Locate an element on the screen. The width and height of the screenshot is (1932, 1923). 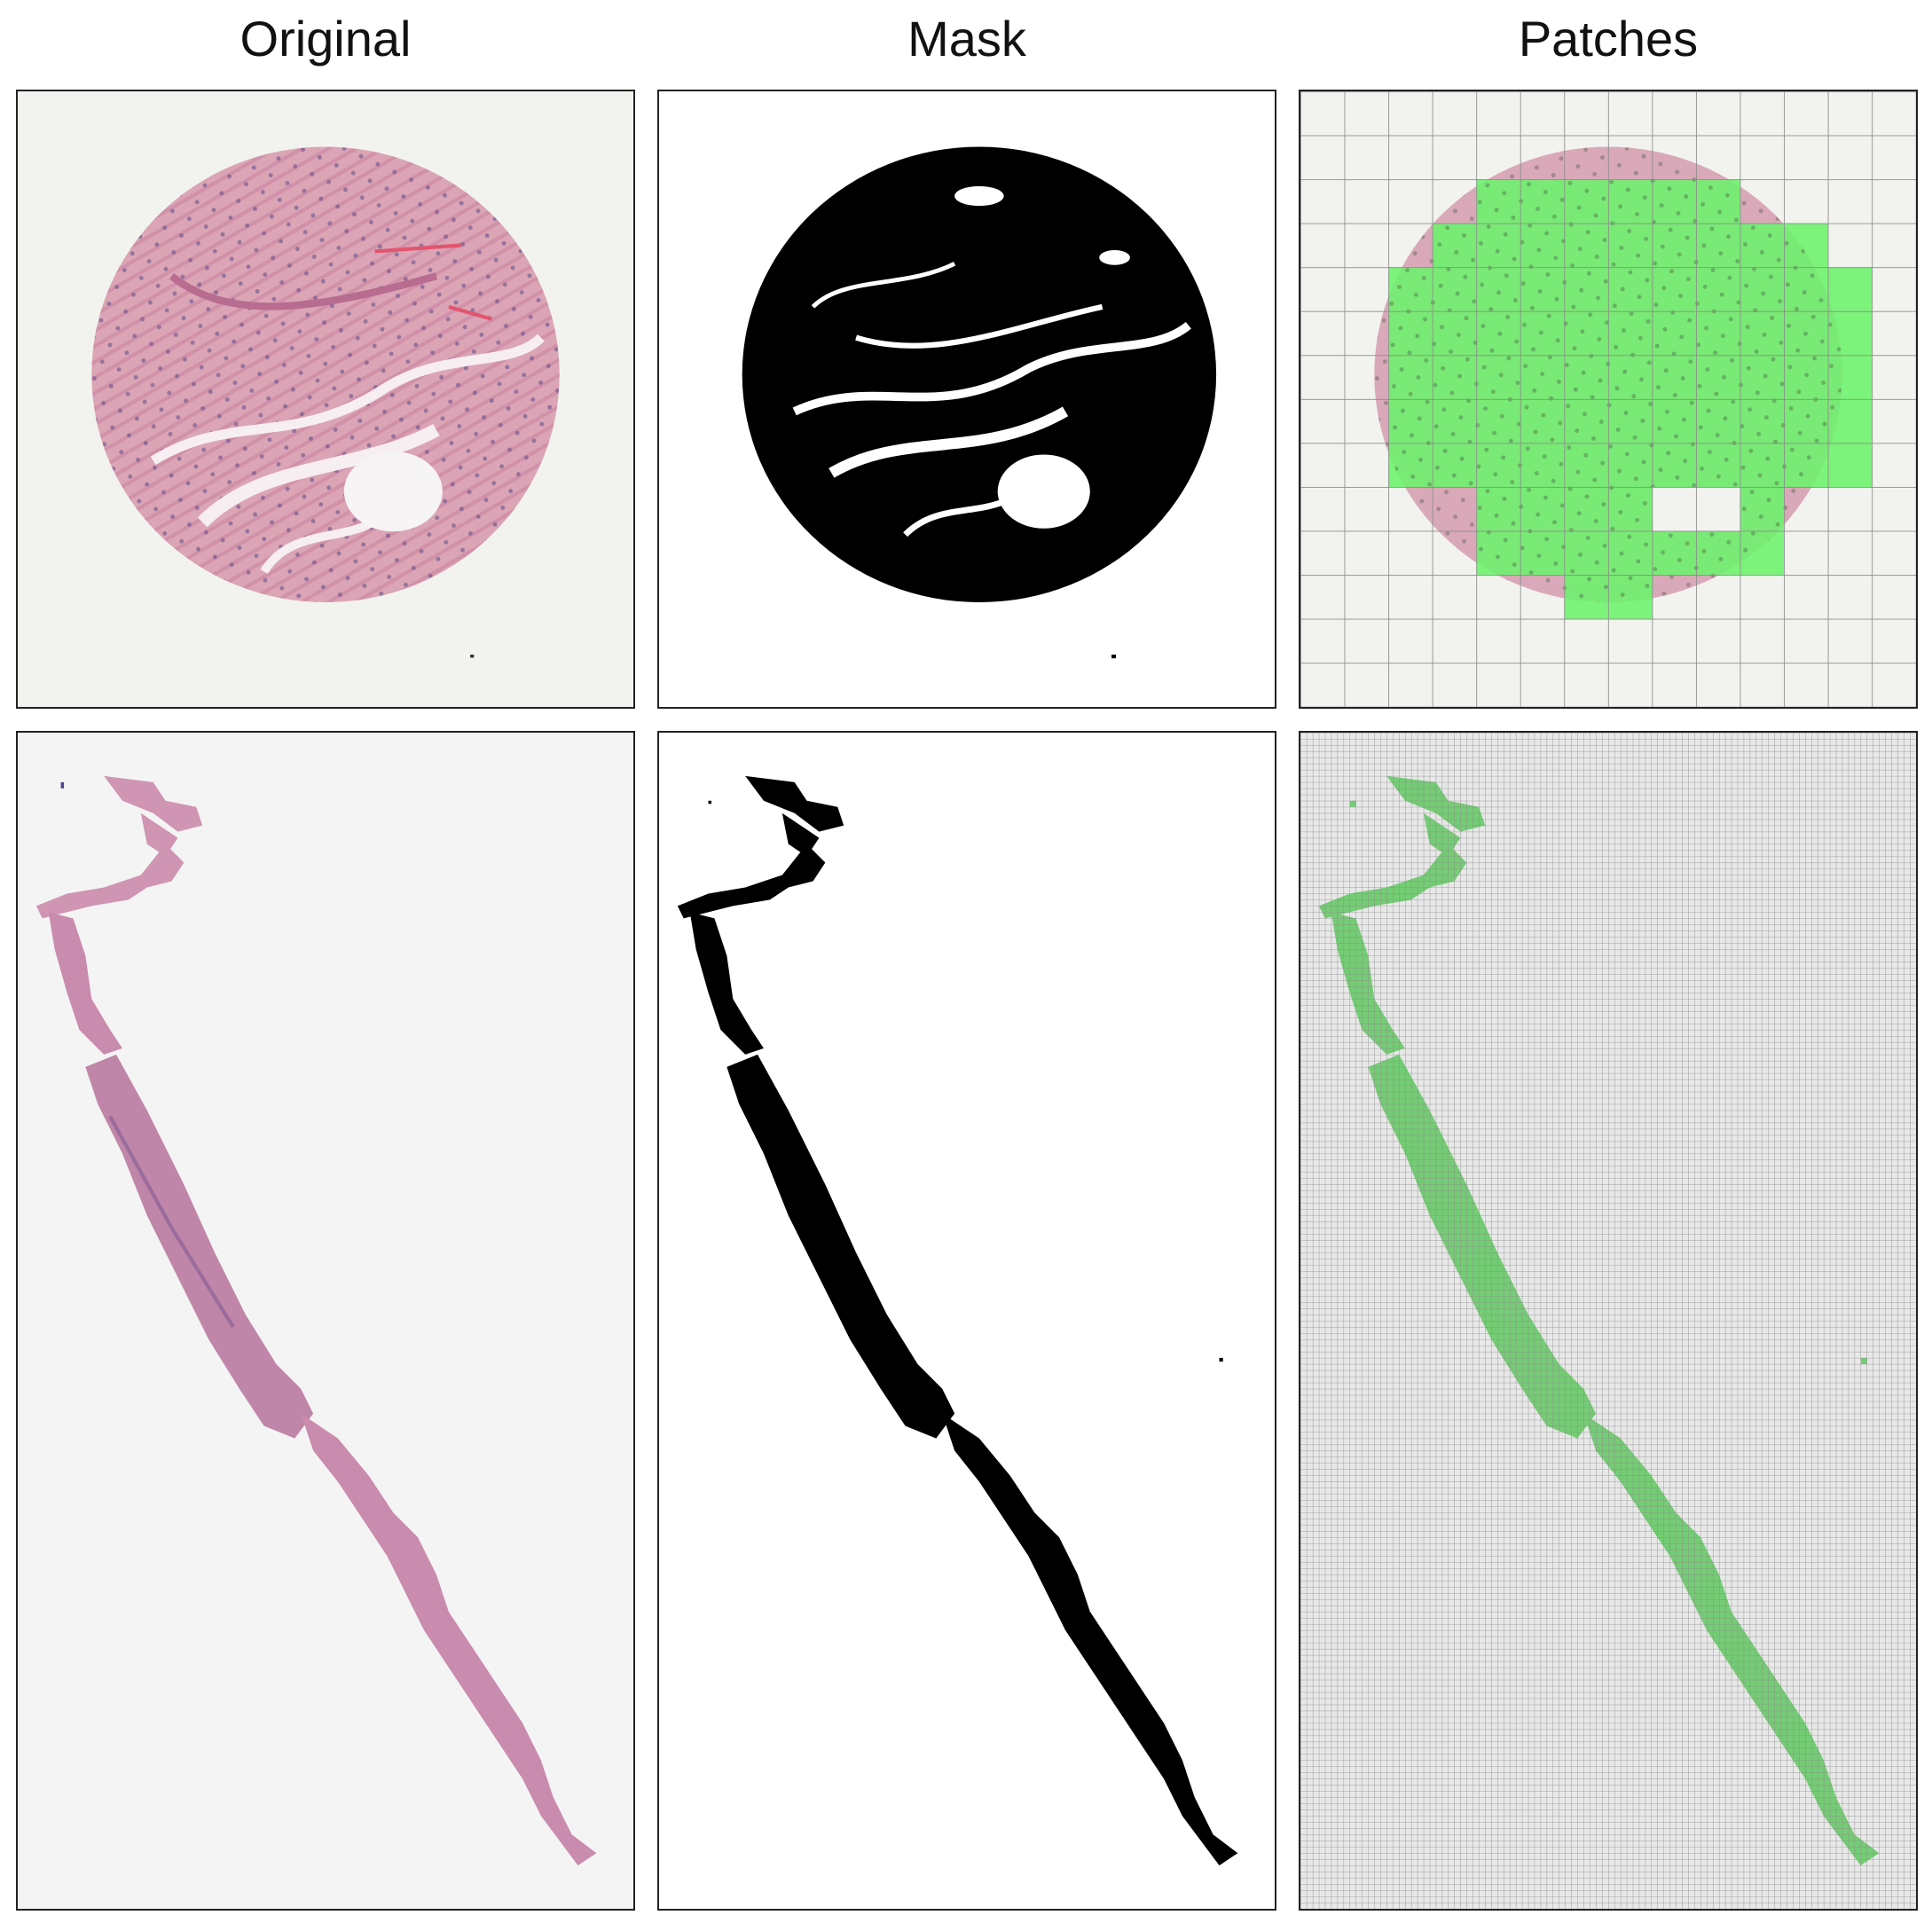
title-mask: Mask is located at coordinates (966, 39).